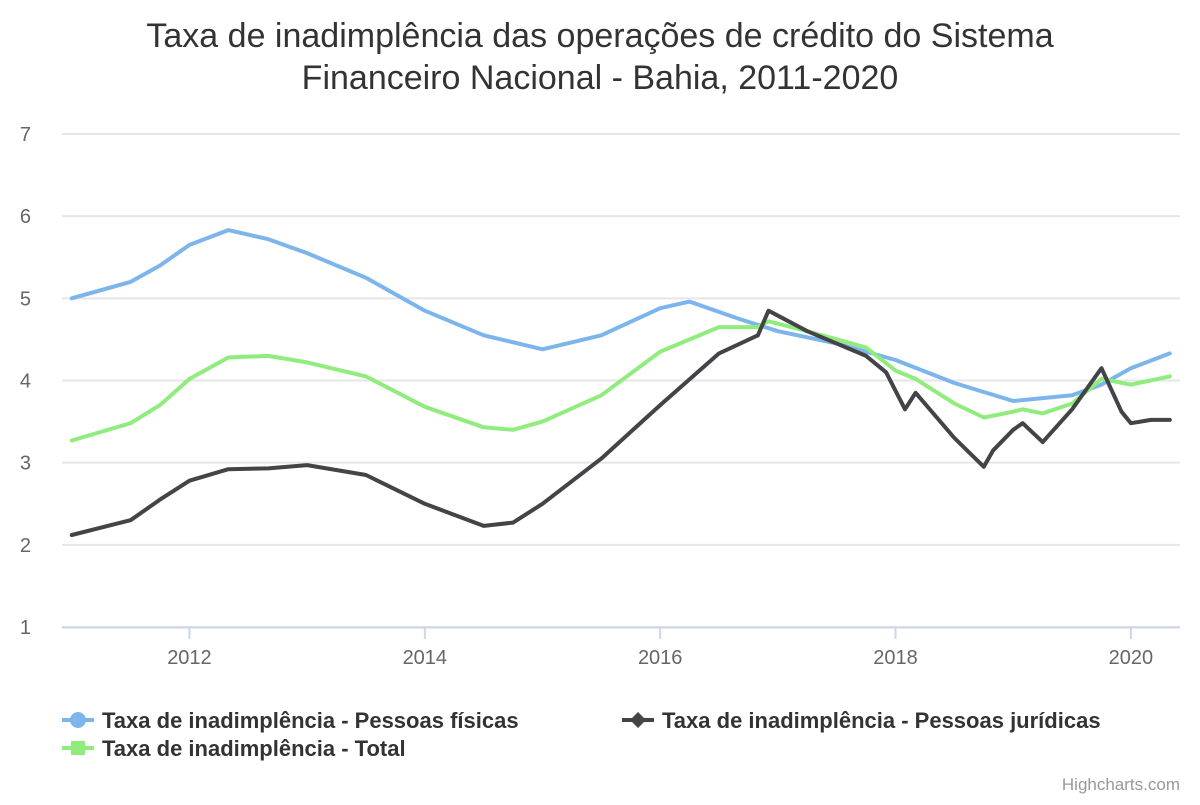  What do you see at coordinates (25, 299) in the screenshot?
I see `y-tick-label: 5` at bounding box center [25, 299].